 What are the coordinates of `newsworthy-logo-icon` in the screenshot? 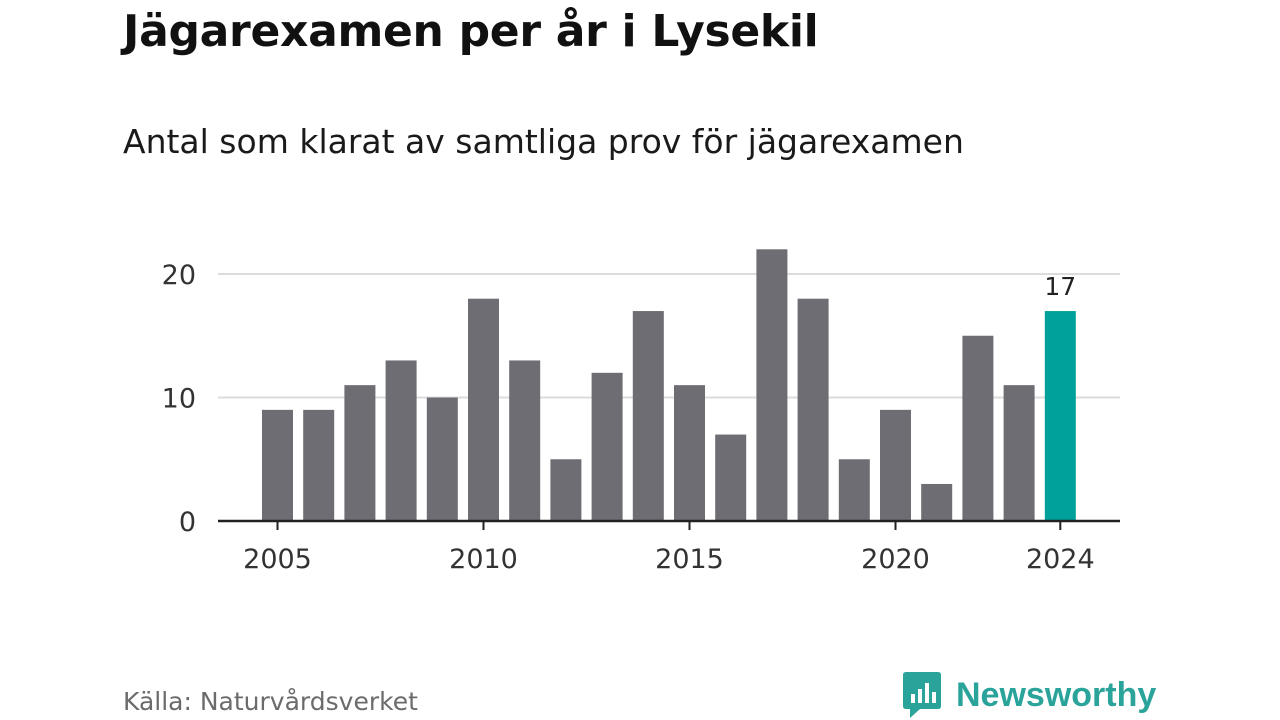 It's located at (922, 695).